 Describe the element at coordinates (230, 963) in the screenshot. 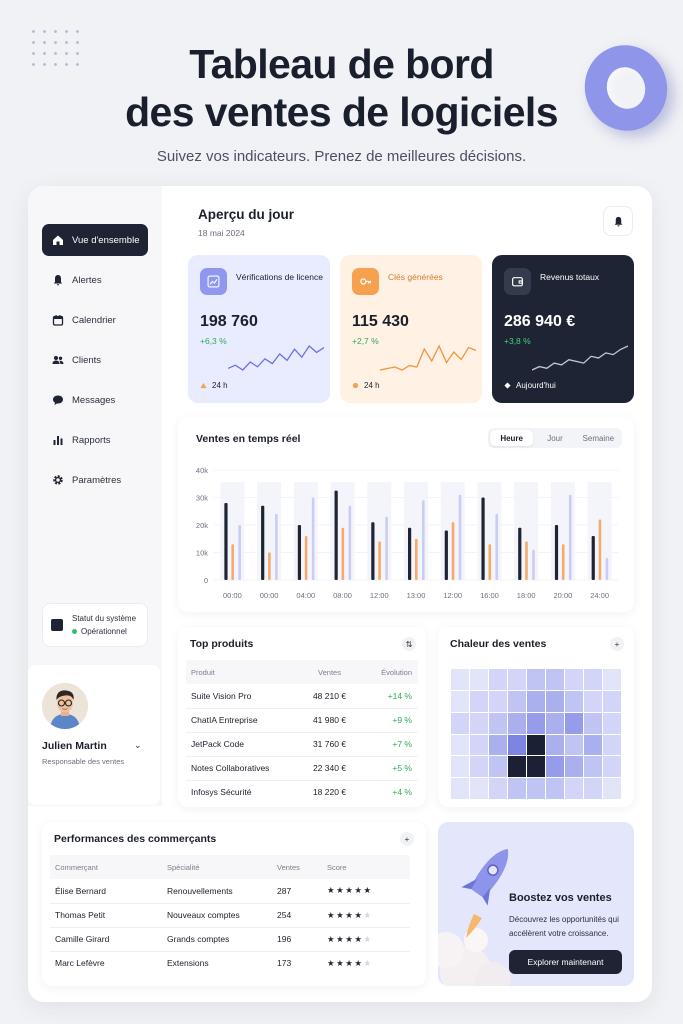

I see `table-row: Marc Lefèvre Extensions 173 ★★★★★` at that location.